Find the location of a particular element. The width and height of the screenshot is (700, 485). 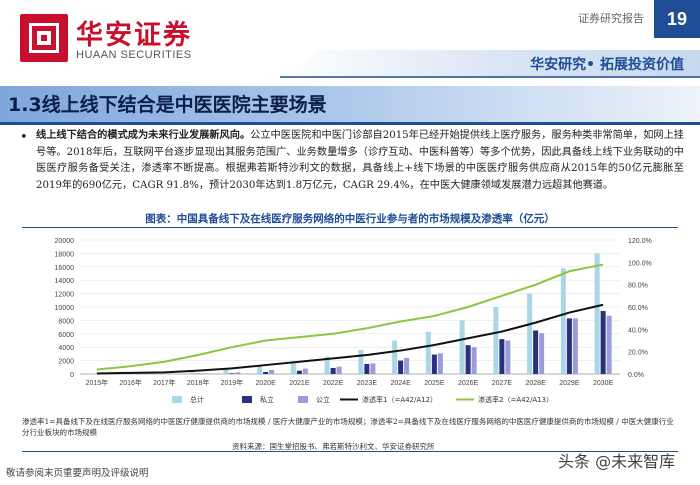

y-tick-label: 4000 is located at coordinates (66, 348).